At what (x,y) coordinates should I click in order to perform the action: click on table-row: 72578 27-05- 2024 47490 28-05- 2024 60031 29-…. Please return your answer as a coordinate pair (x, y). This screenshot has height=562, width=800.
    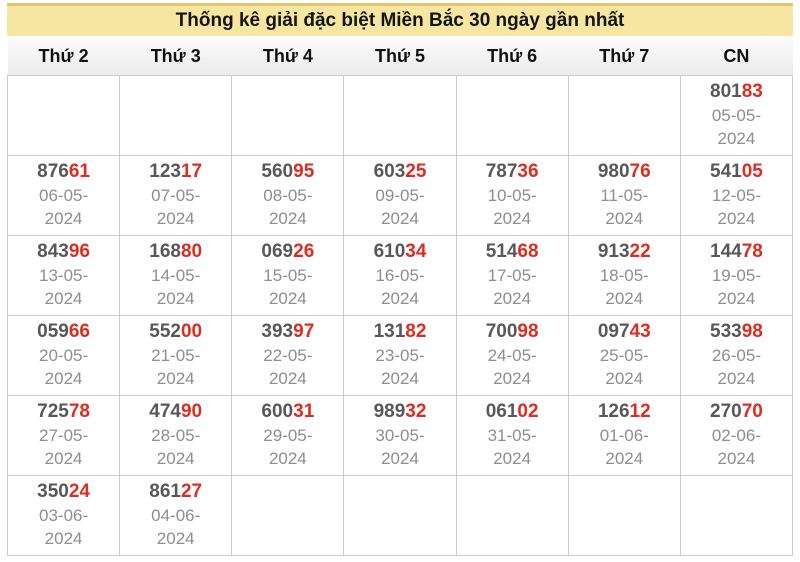
    Looking at the image, I should click on (400, 435).